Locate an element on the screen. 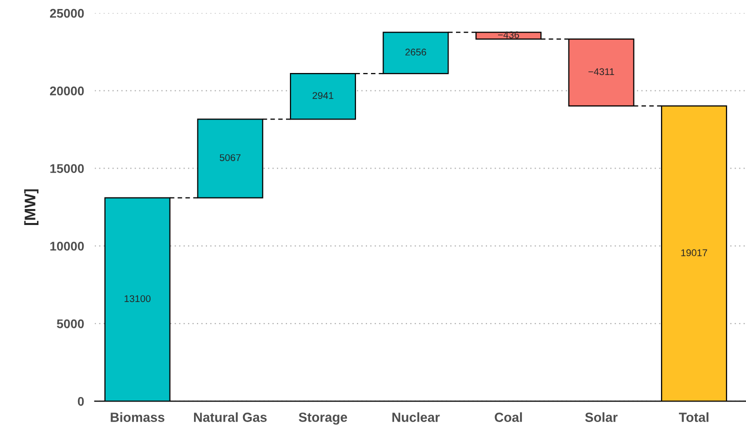 The width and height of the screenshot is (746, 437). data-label: 2941 is located at coordinates (323, 95).